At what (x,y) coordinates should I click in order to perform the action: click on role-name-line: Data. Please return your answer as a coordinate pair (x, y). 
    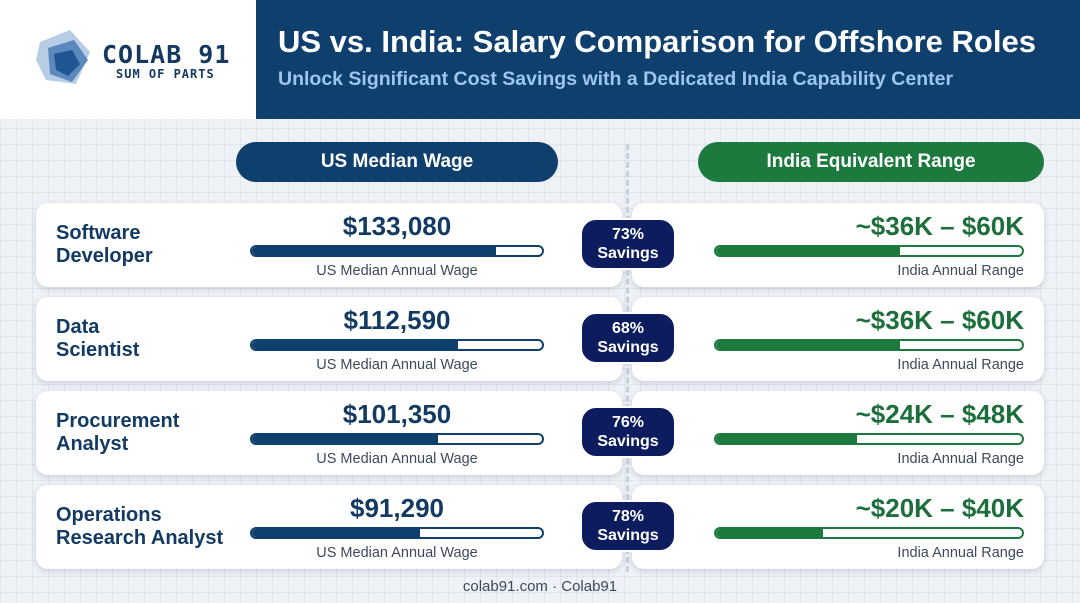
    Looking at the image, I should click on (78, 327).